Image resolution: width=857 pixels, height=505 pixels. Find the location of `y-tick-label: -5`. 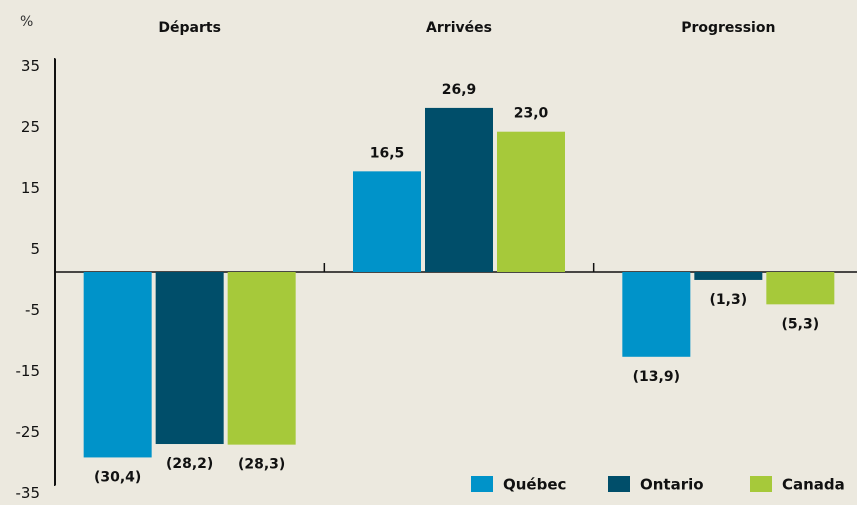

y-tick-label: -5 is located at coordinates (32, 310).